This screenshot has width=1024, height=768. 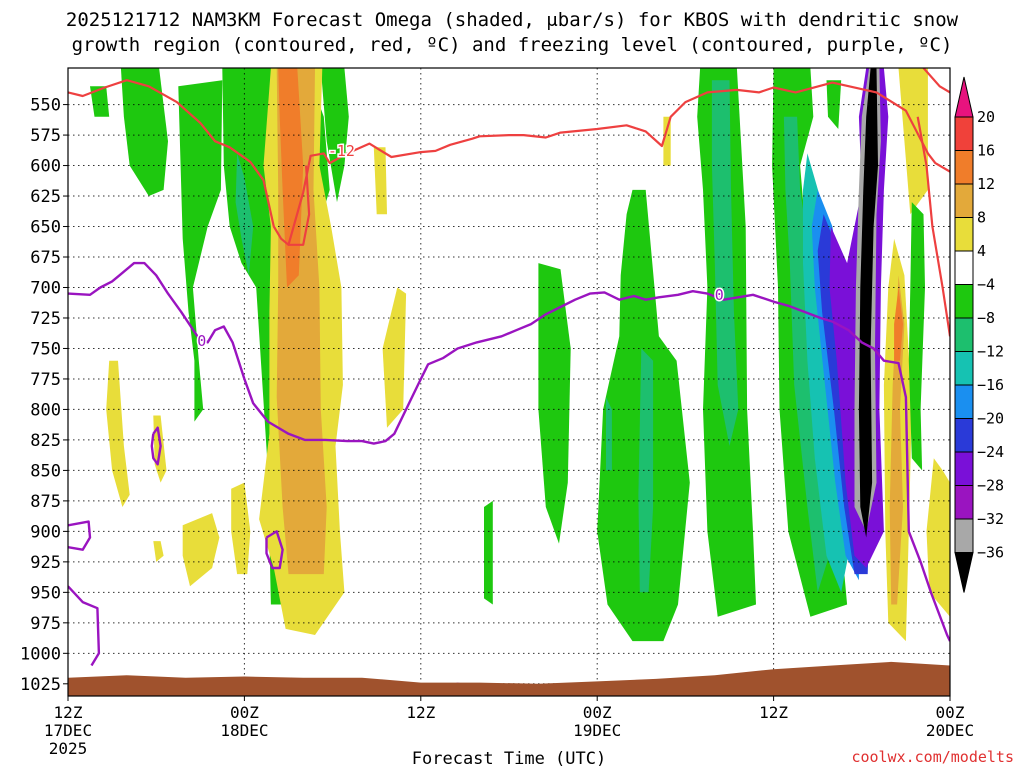 What do you see at coordinates (990, 352) in the screenshot?
I see `colorbar-label-7: −12` at bounding box center [990, 352].